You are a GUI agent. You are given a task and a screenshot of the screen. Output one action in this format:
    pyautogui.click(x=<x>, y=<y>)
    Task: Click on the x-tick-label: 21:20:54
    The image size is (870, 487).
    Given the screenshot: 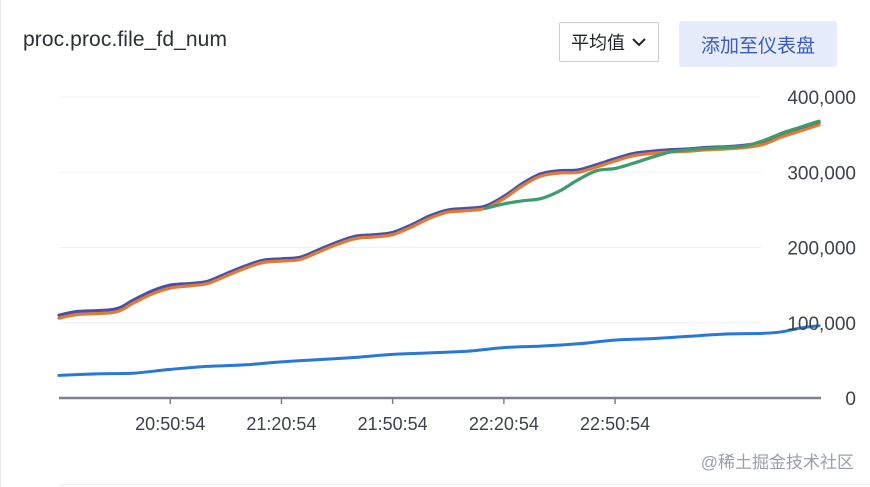 What is the action you would take?
    pyautogui.click(x=281, y=424)
    